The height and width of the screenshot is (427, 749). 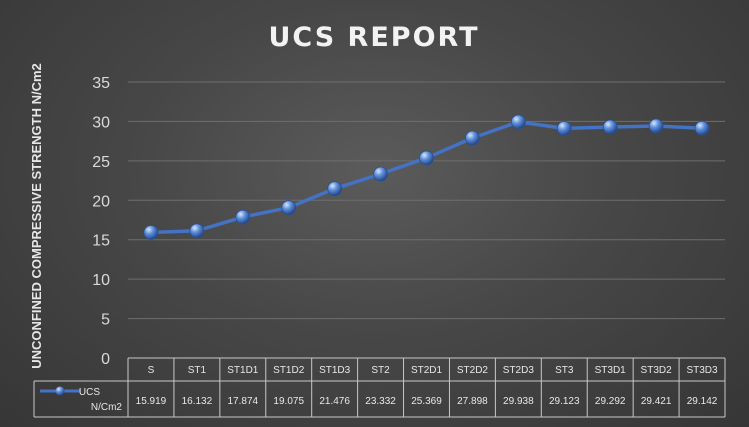 I want to click on category-label: ST2D2, so click(x=473, y=370).